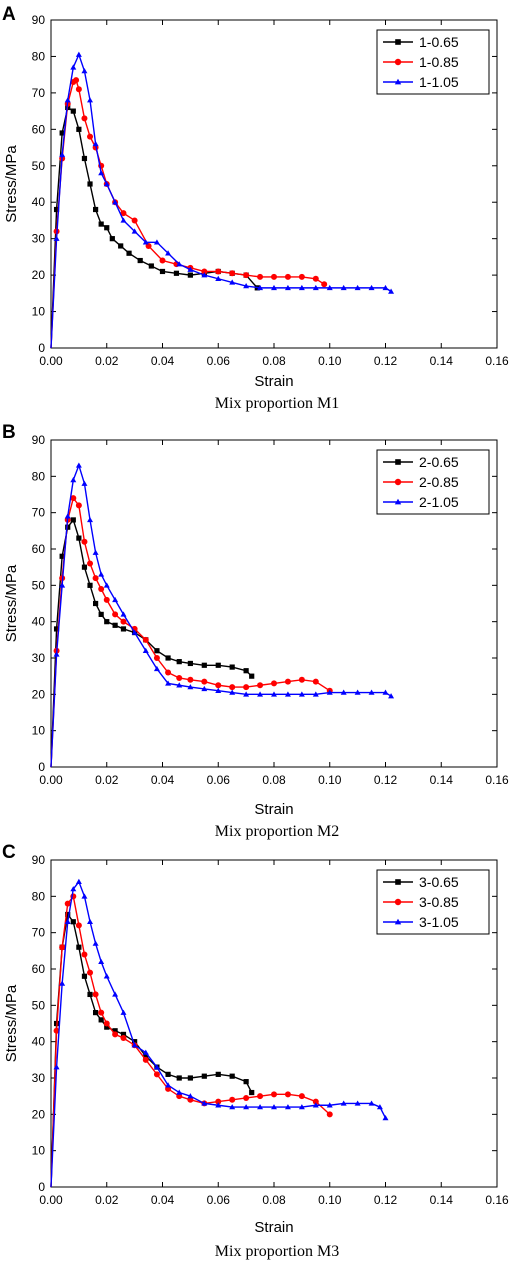 This screenshot has height=1269, width=512. I want to click on panel-letter: A, so click(9, 14).